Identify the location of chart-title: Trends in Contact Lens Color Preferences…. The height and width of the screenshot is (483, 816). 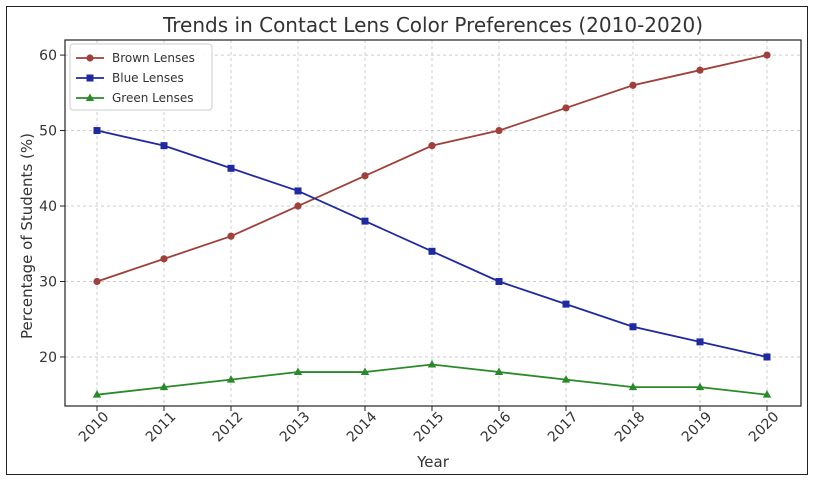
(432, 25).